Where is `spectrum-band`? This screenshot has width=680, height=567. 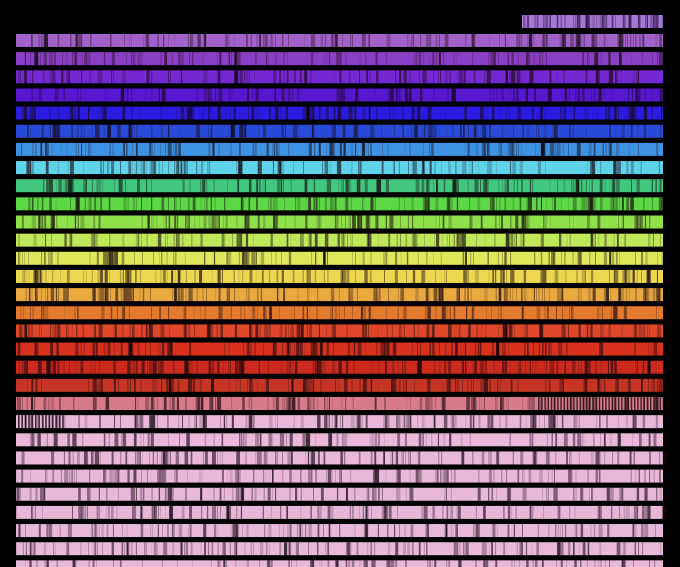 spectrum-band is located at coordinates (339, 422).